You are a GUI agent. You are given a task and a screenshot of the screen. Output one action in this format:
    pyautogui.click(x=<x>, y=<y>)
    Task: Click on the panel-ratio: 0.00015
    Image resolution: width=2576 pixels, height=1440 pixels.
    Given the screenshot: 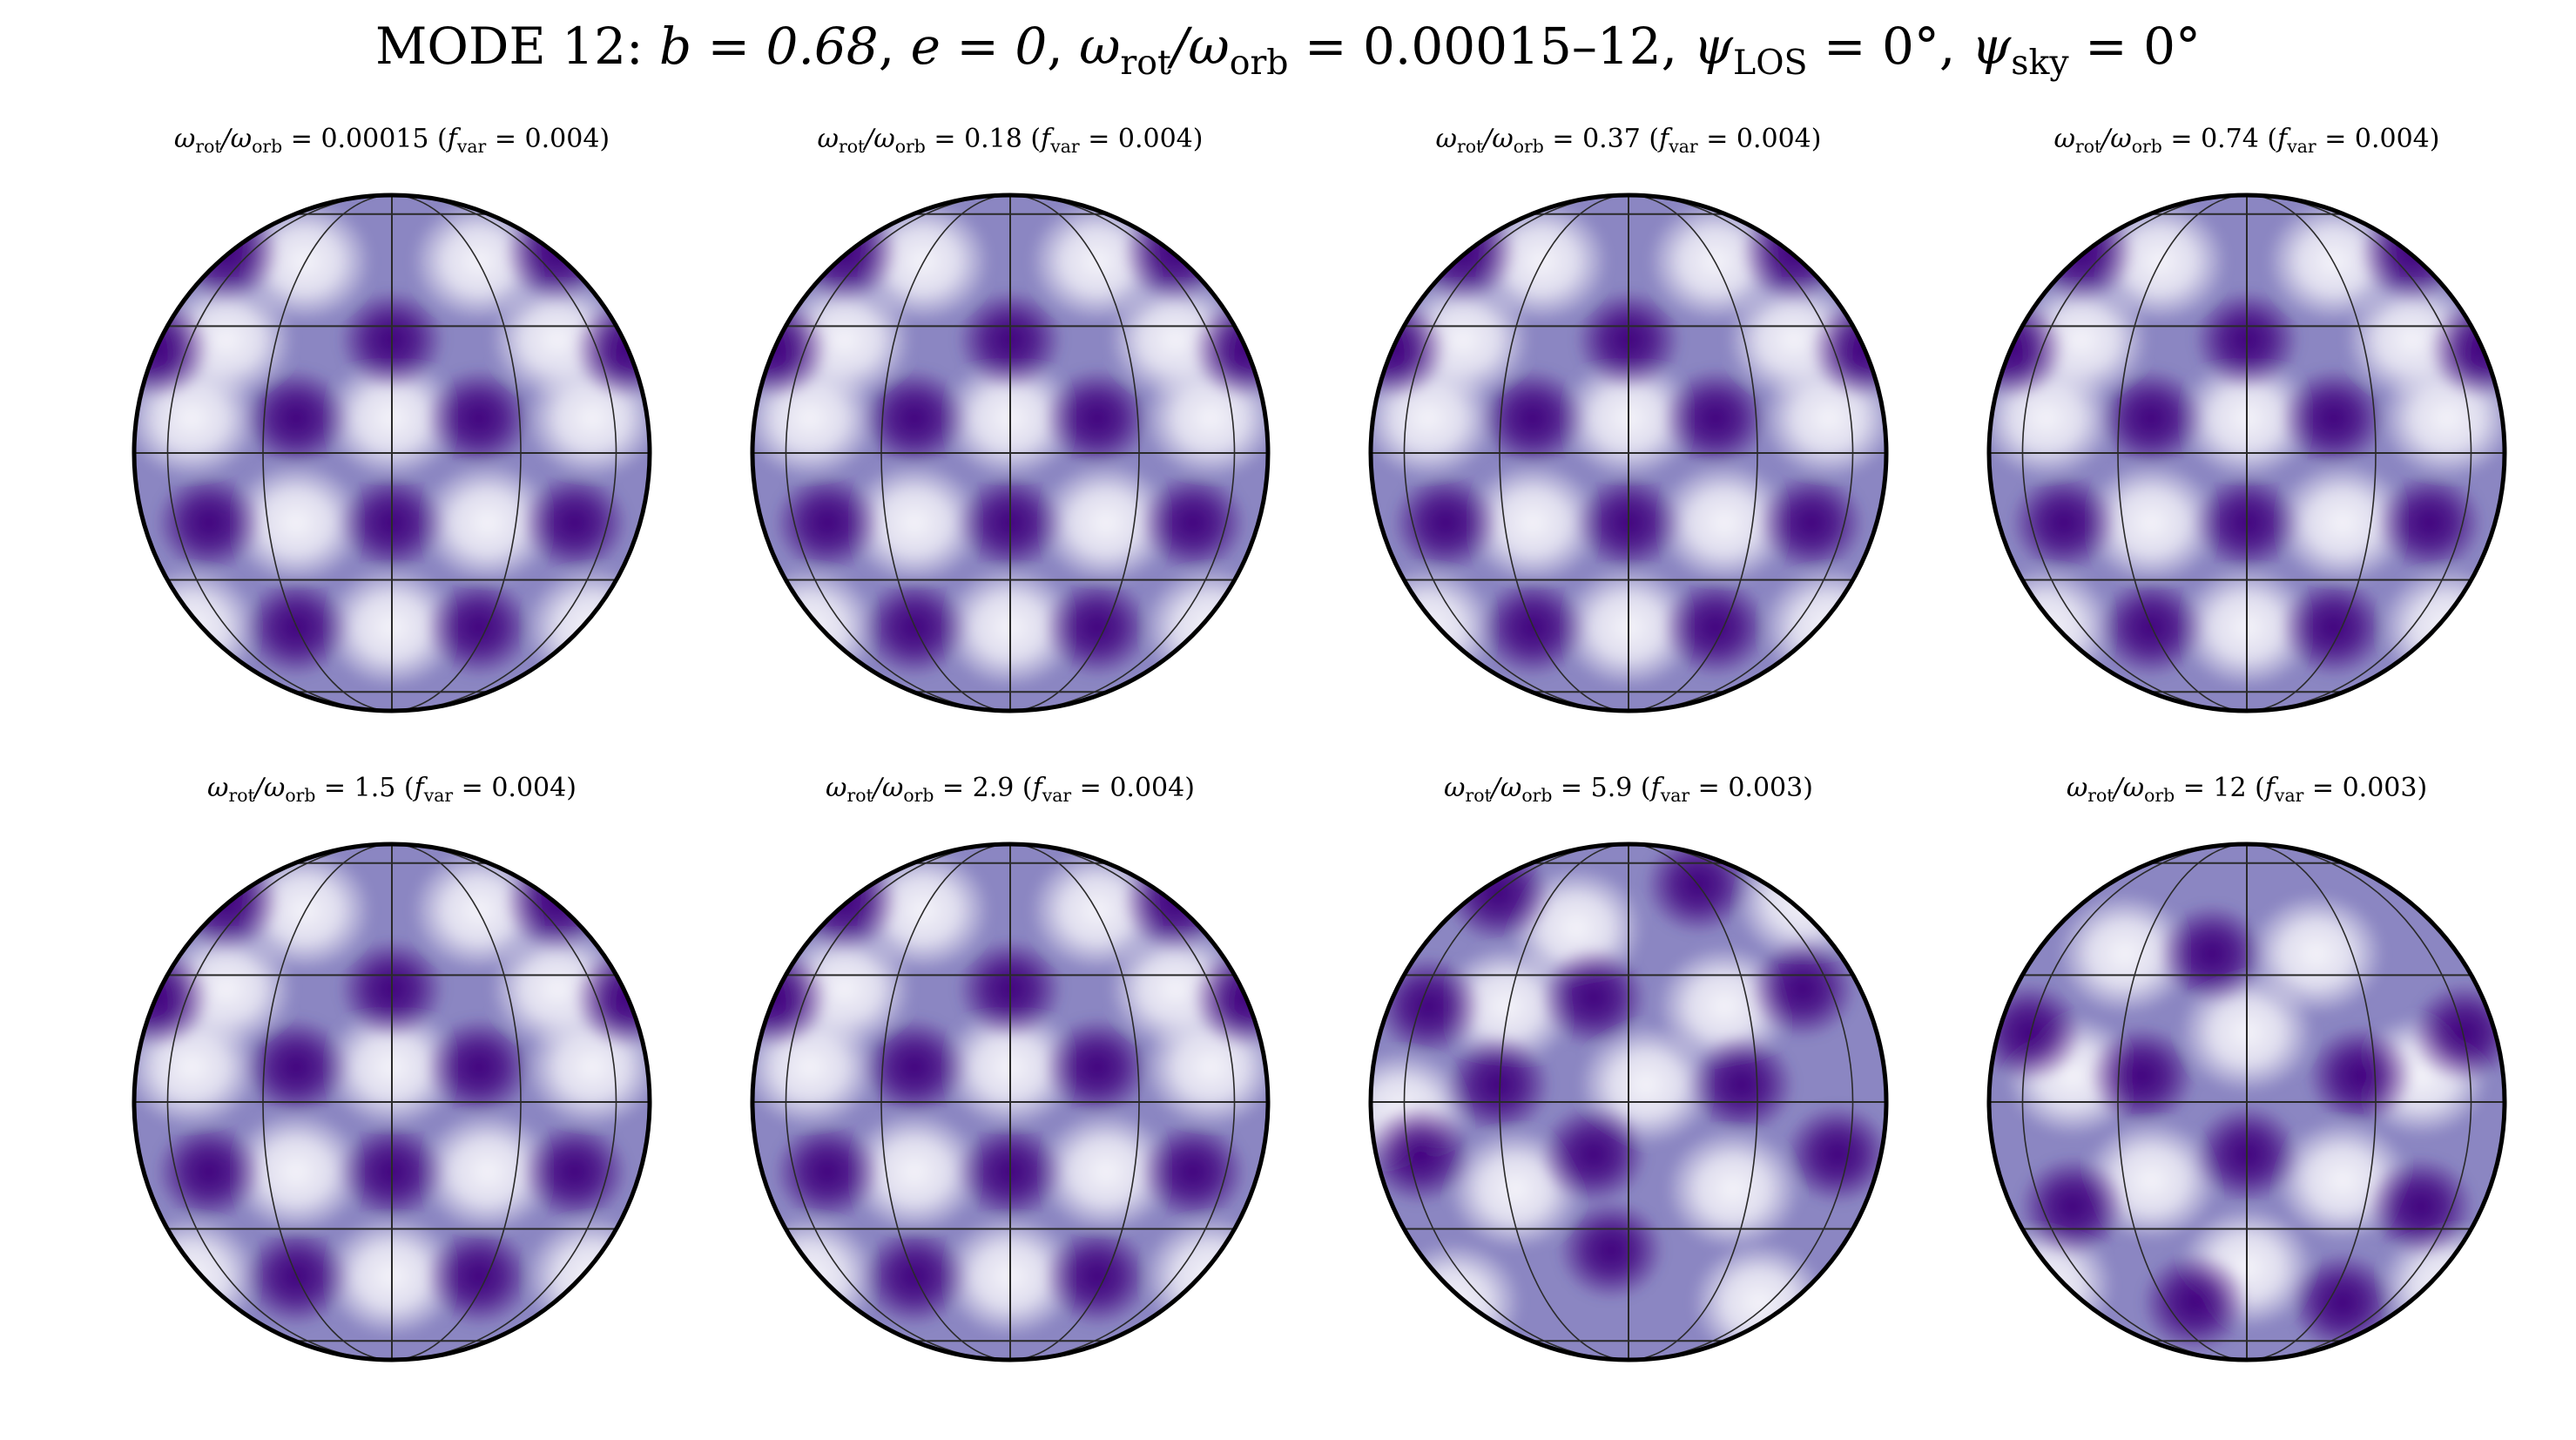 What is the action you would take?
    pyautogui.click(x=374, y=139)
    